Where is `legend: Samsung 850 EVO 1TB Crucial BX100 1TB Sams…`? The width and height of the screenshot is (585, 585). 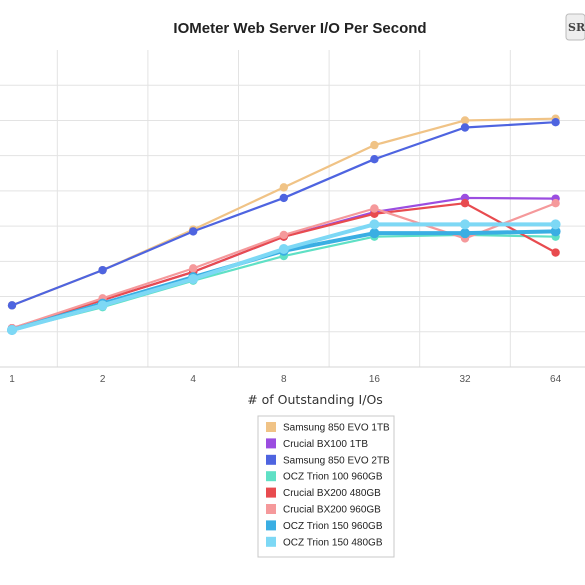 legend: Samsung 850 EVO 1TB Crucial BX100 1TB Sams… is located at coordinates (326, 486).